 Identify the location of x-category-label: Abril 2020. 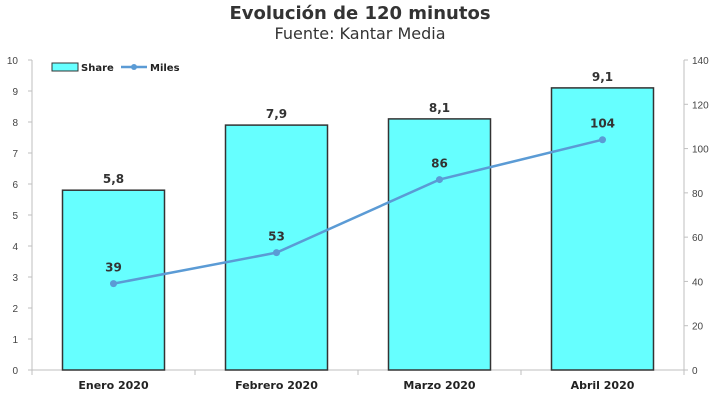
(603, 385).